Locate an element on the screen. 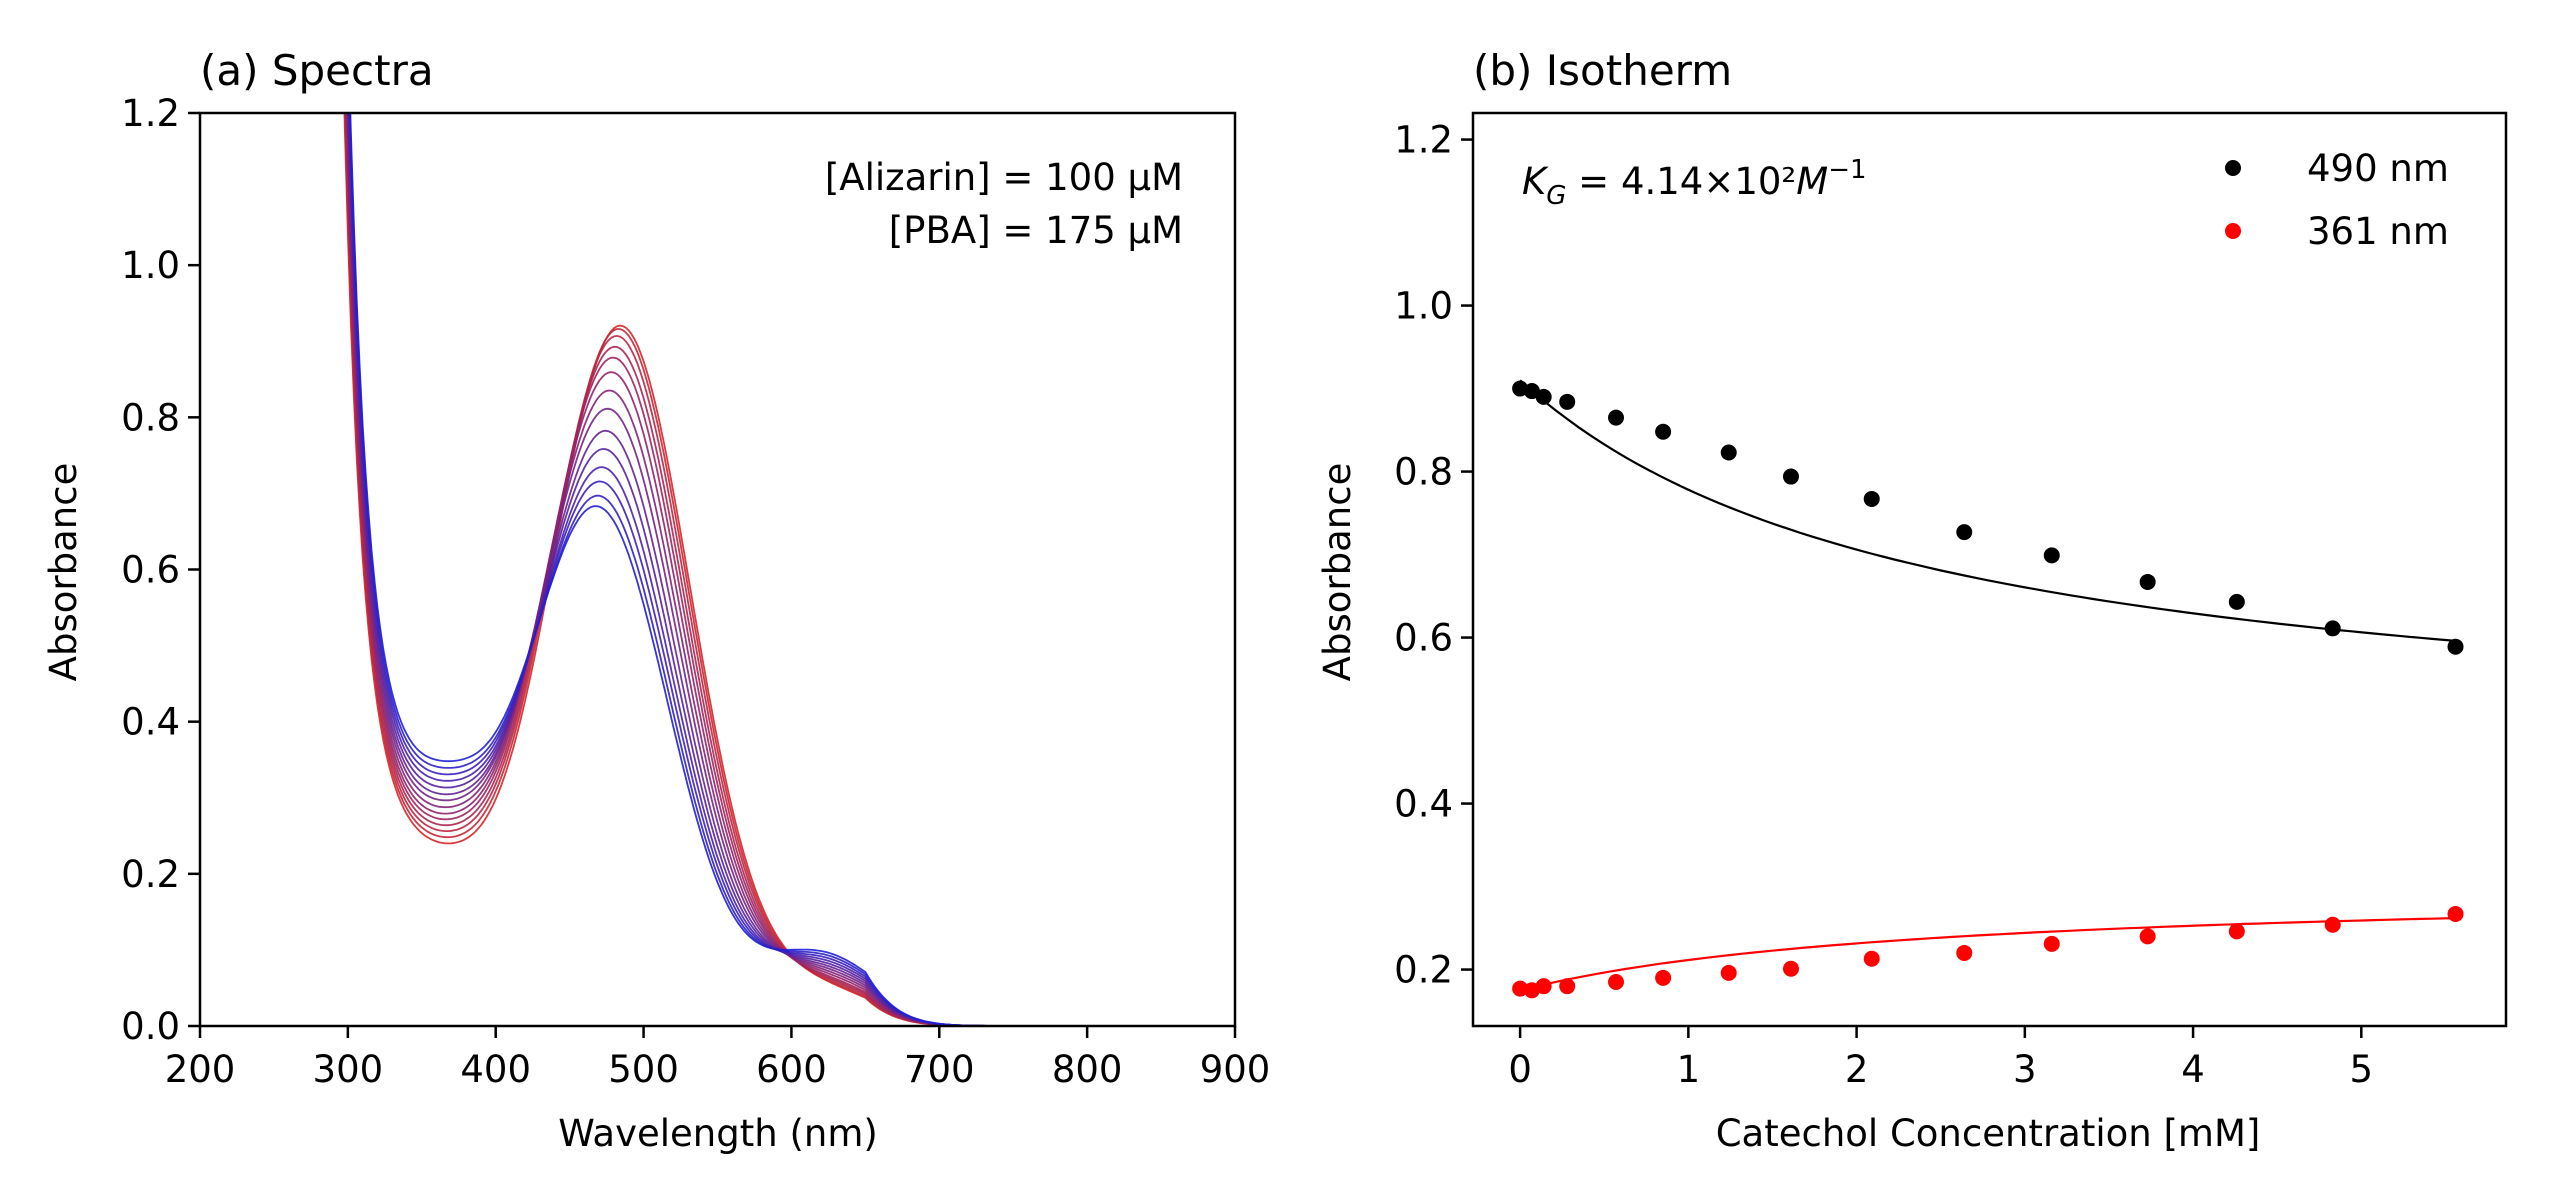  panel-b-y-tick-label: 0.2 is located at coordinates (1423, 970).